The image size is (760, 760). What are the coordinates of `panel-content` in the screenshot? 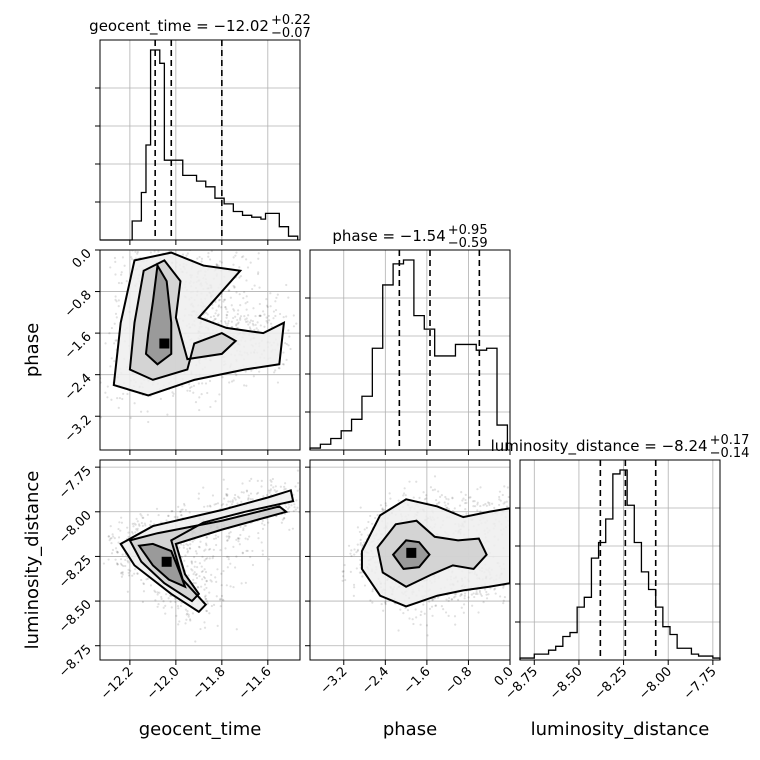 It's located at (200, 342).